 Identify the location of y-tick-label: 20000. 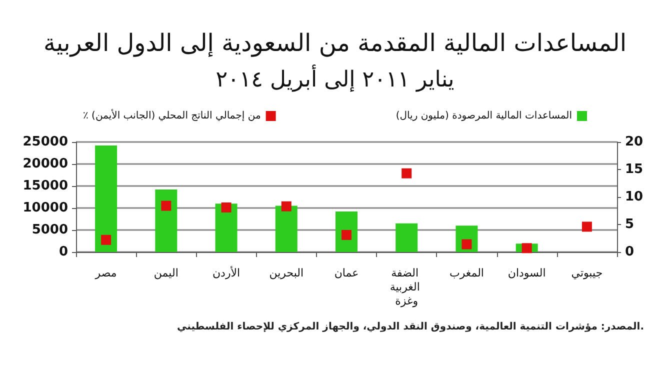
(45, 164).